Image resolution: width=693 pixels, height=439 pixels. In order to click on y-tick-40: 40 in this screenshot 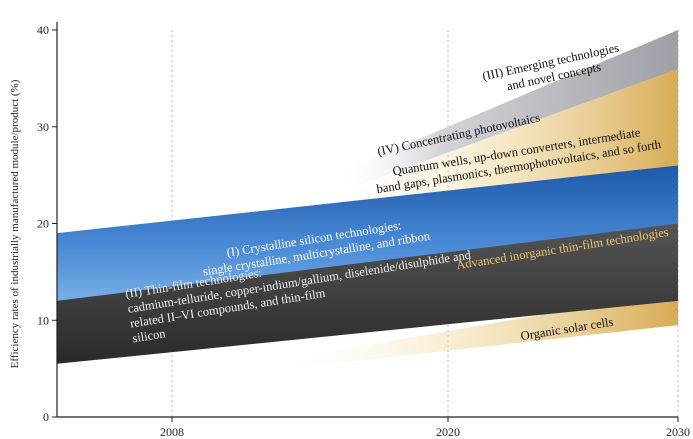, I will do `click(43, 30)`.